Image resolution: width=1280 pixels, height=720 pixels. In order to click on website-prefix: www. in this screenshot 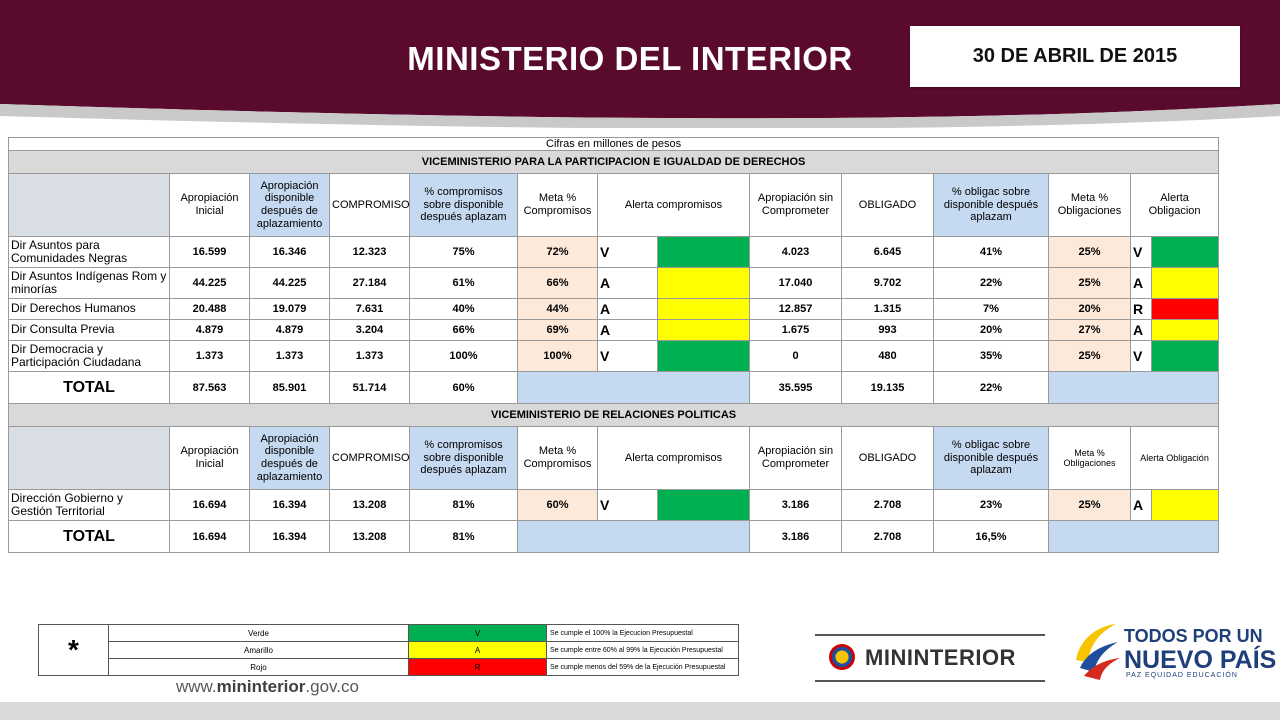, I will do `click(196, 686)`.